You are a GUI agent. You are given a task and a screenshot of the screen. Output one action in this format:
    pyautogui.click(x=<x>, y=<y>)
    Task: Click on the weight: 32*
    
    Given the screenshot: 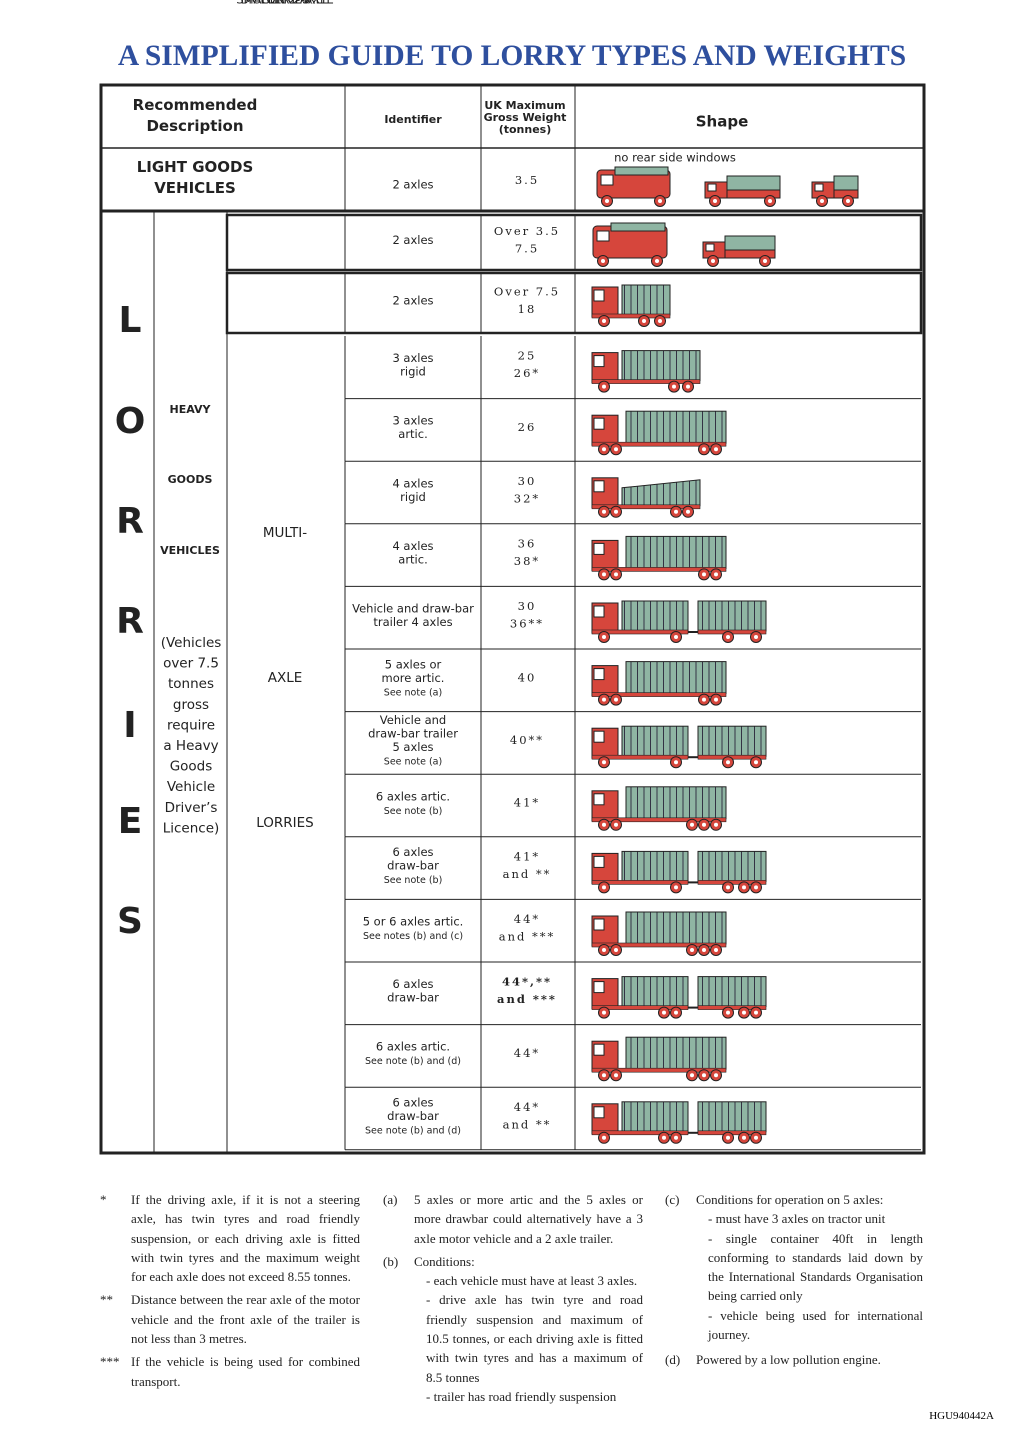 What is the action you would take?
    pyautogui.click(x=527, y=498)
    